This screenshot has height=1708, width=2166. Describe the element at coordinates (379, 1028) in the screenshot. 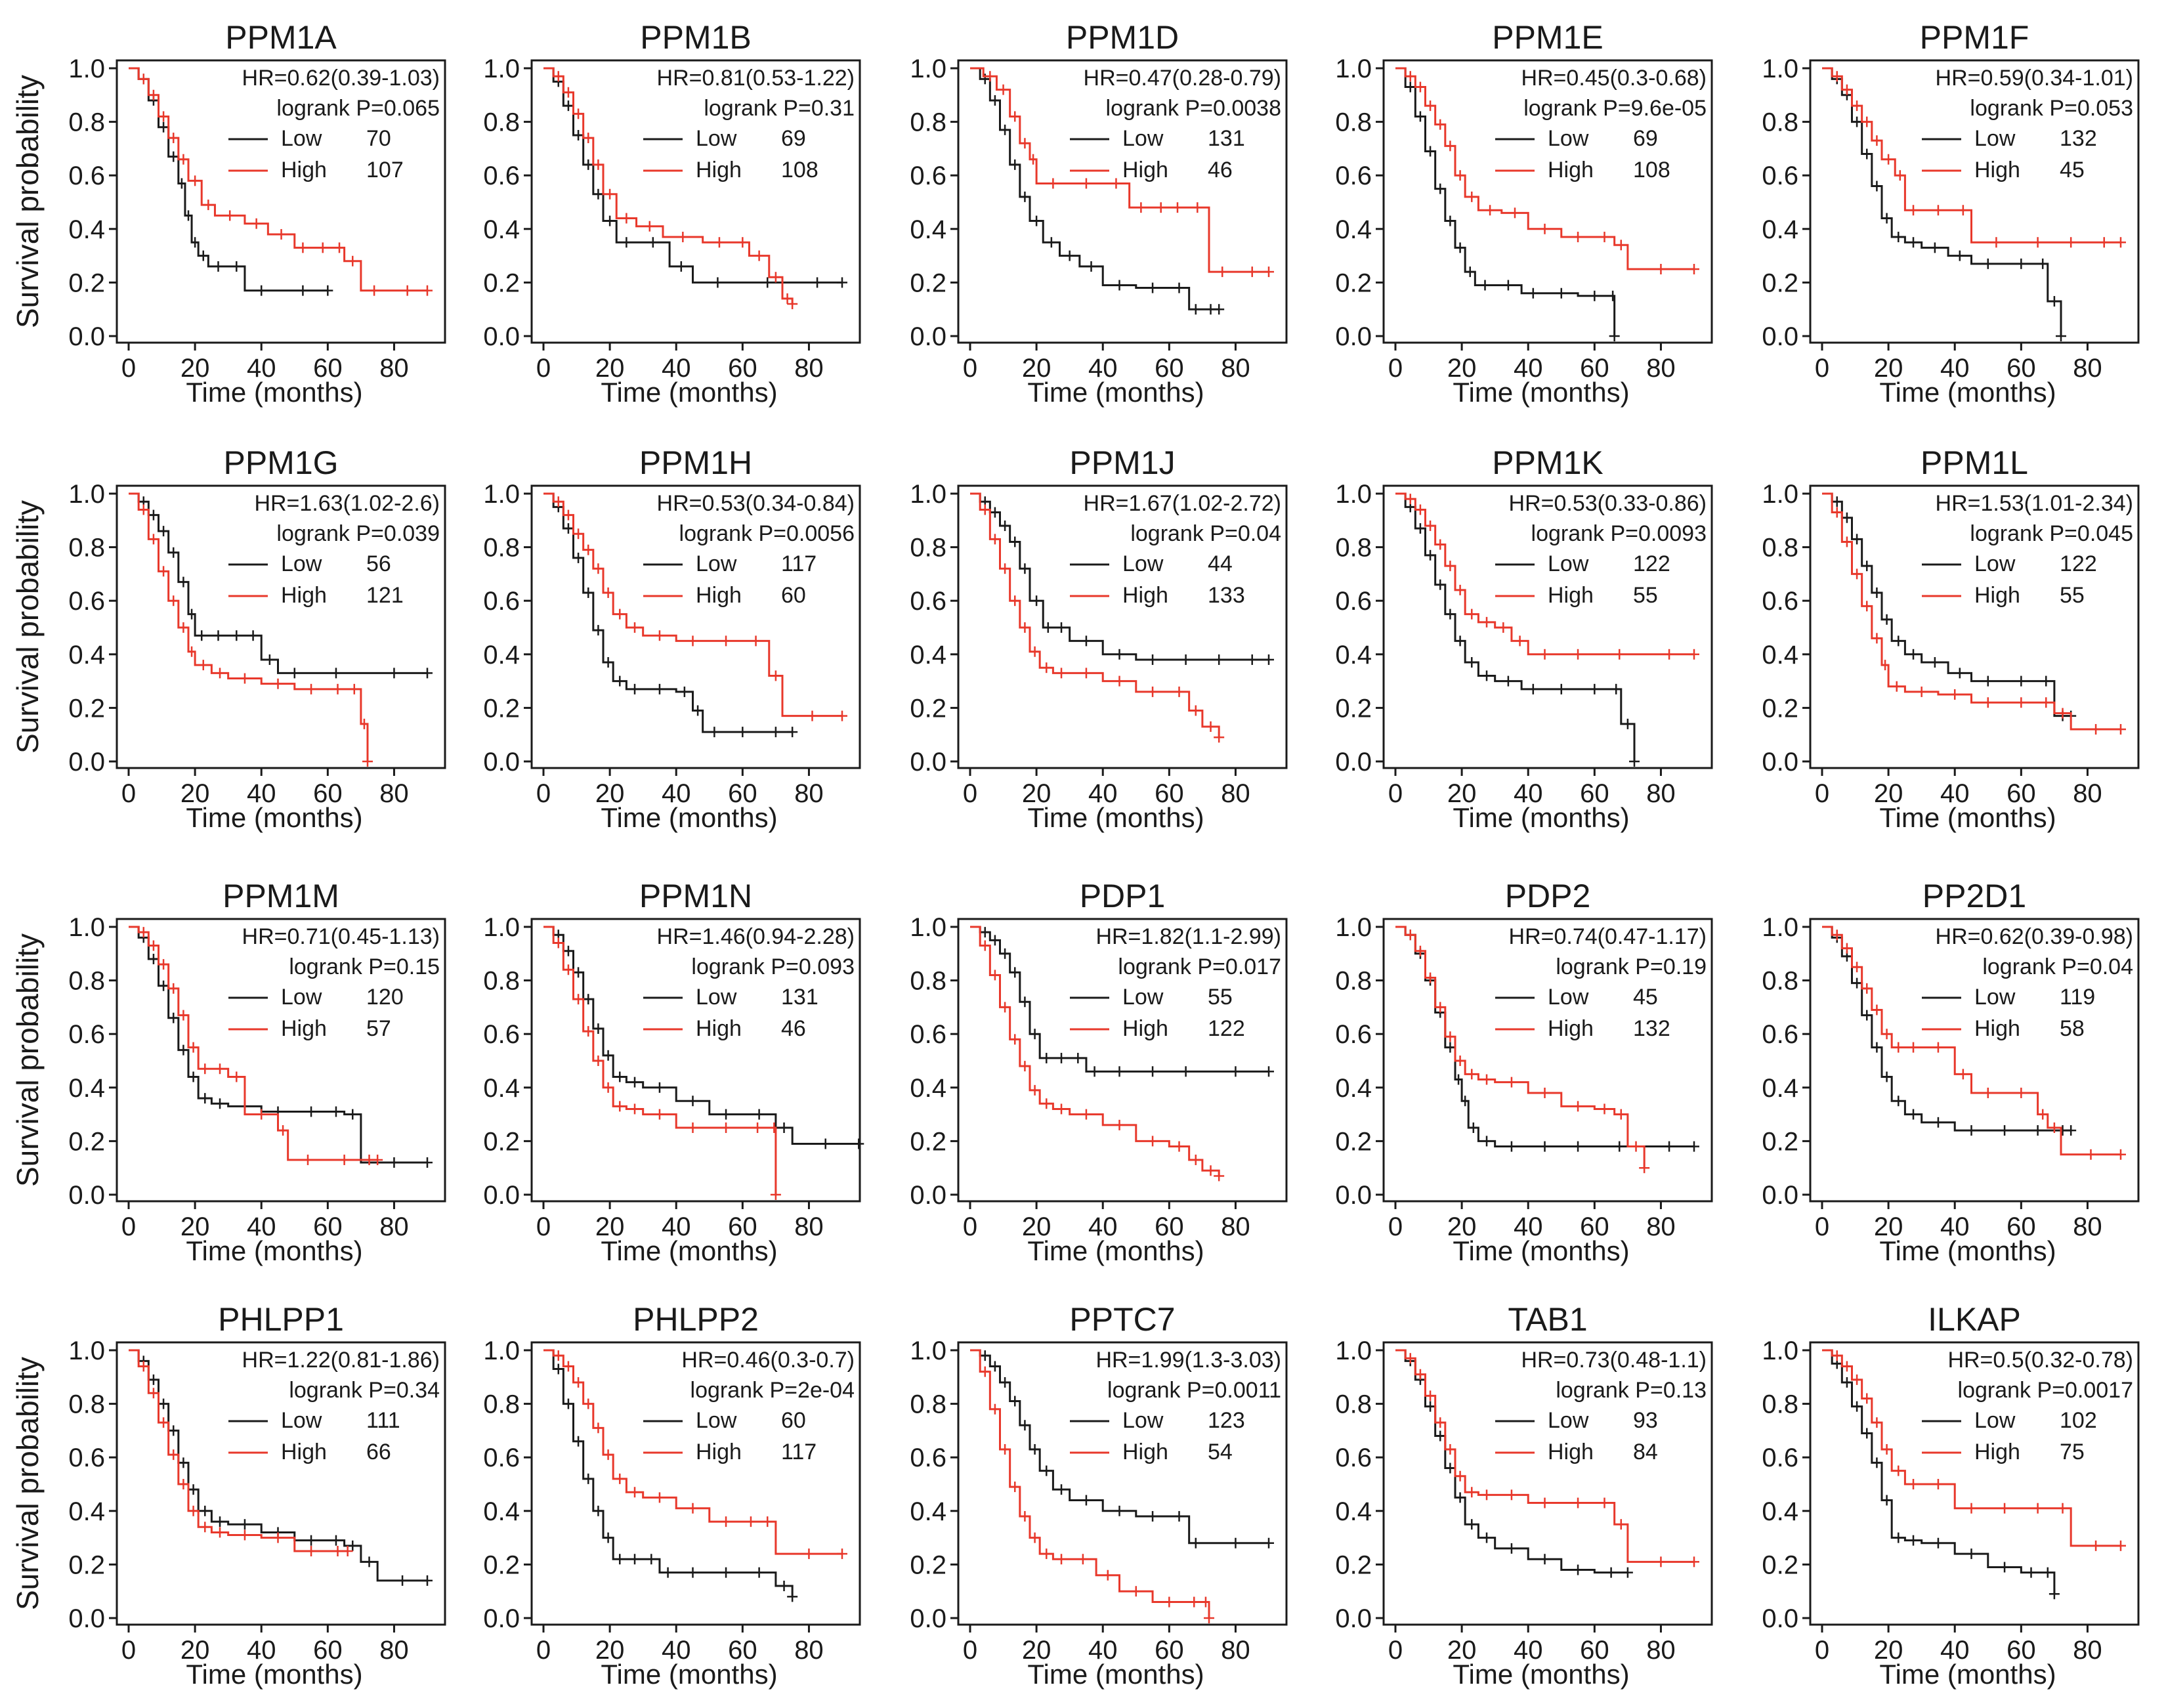

I see `legend-n-high: 57` at that location.